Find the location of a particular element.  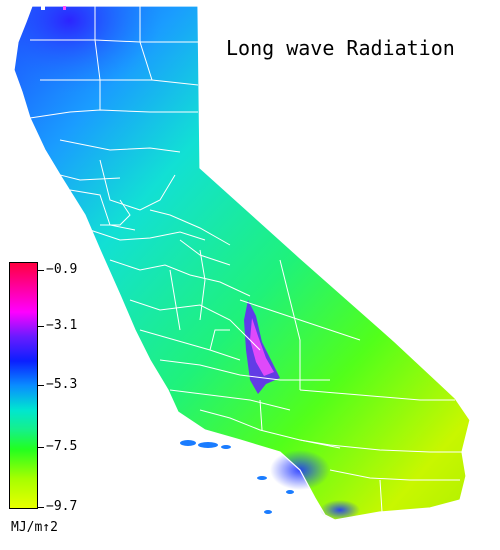

legend-tick-label: −7.5 is located at coordinates (62, 446).